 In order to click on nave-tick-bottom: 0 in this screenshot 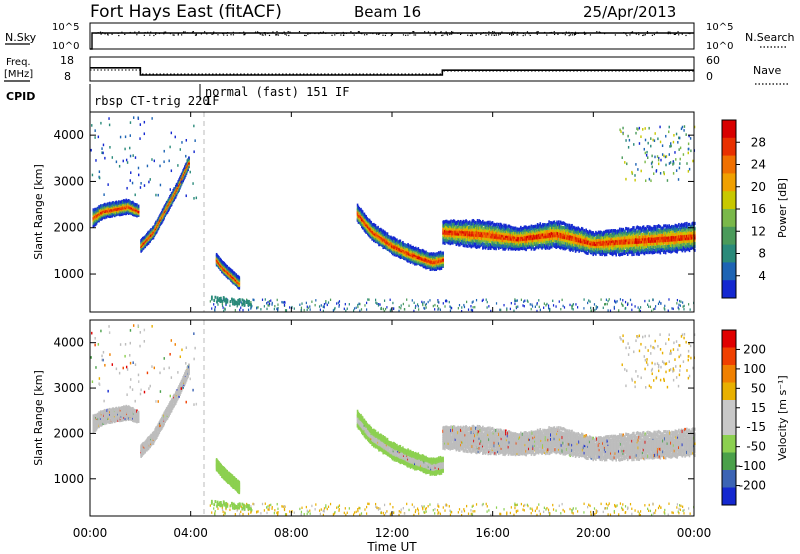, I will do `click(709, 76)`.